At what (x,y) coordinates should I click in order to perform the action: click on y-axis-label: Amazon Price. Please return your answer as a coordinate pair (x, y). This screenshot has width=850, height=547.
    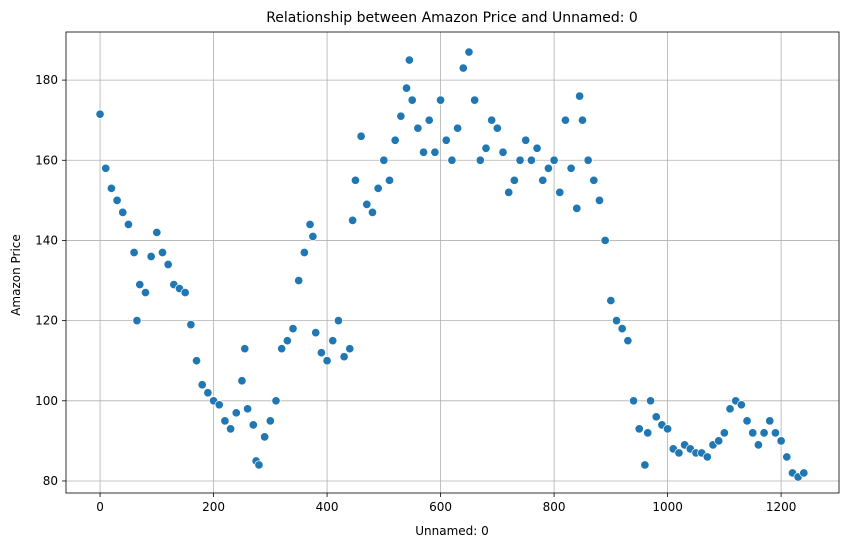
    Looking at the image, I should click on (16, 275).